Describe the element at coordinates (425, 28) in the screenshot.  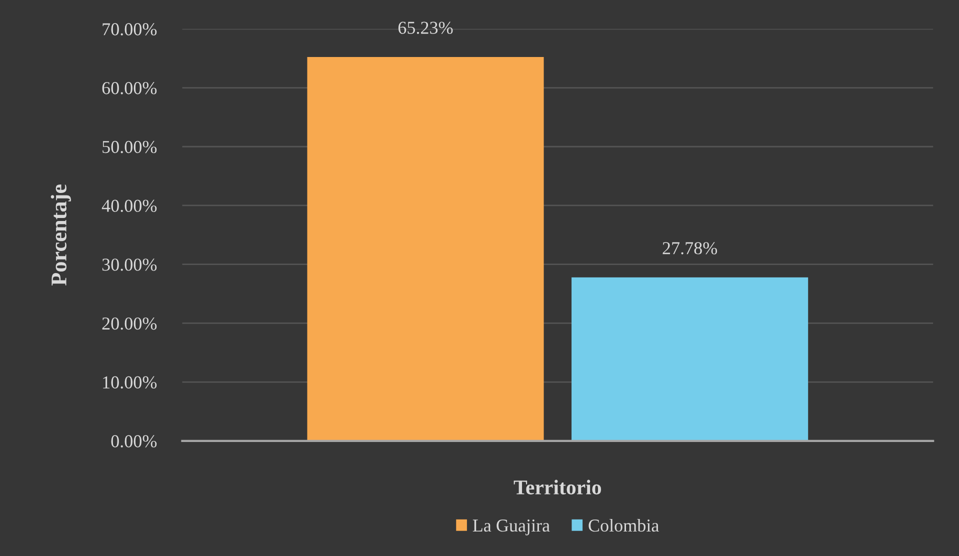
I see `data-label: 65.23%` at that location.